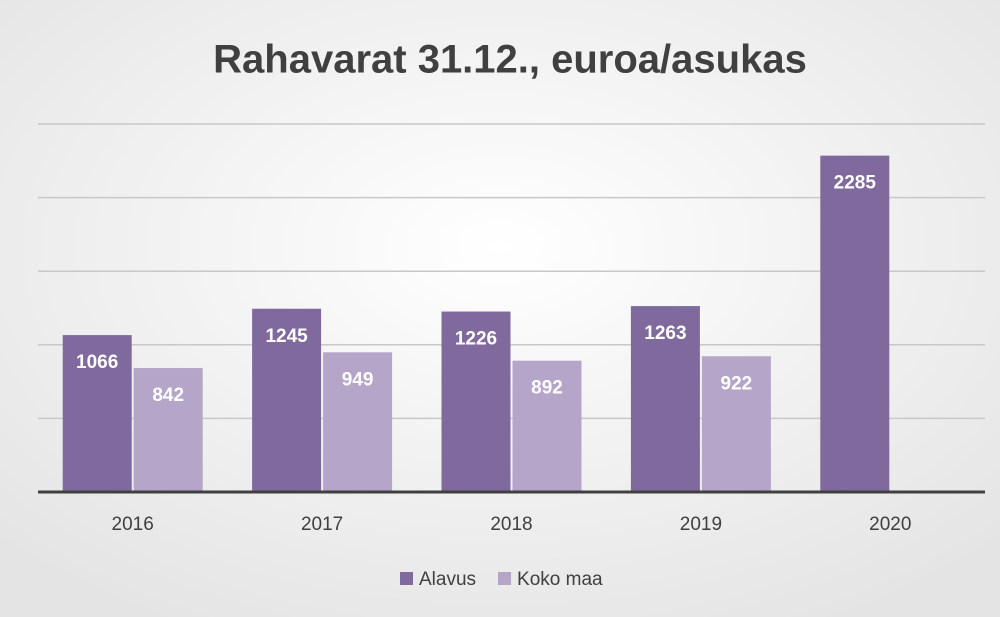 Image resolution: width=1000 pixels, height=617 pixels. Describe the element at coordinates (322, 524) in the screenshot. I see `x-tick-label: 2017` at that location.